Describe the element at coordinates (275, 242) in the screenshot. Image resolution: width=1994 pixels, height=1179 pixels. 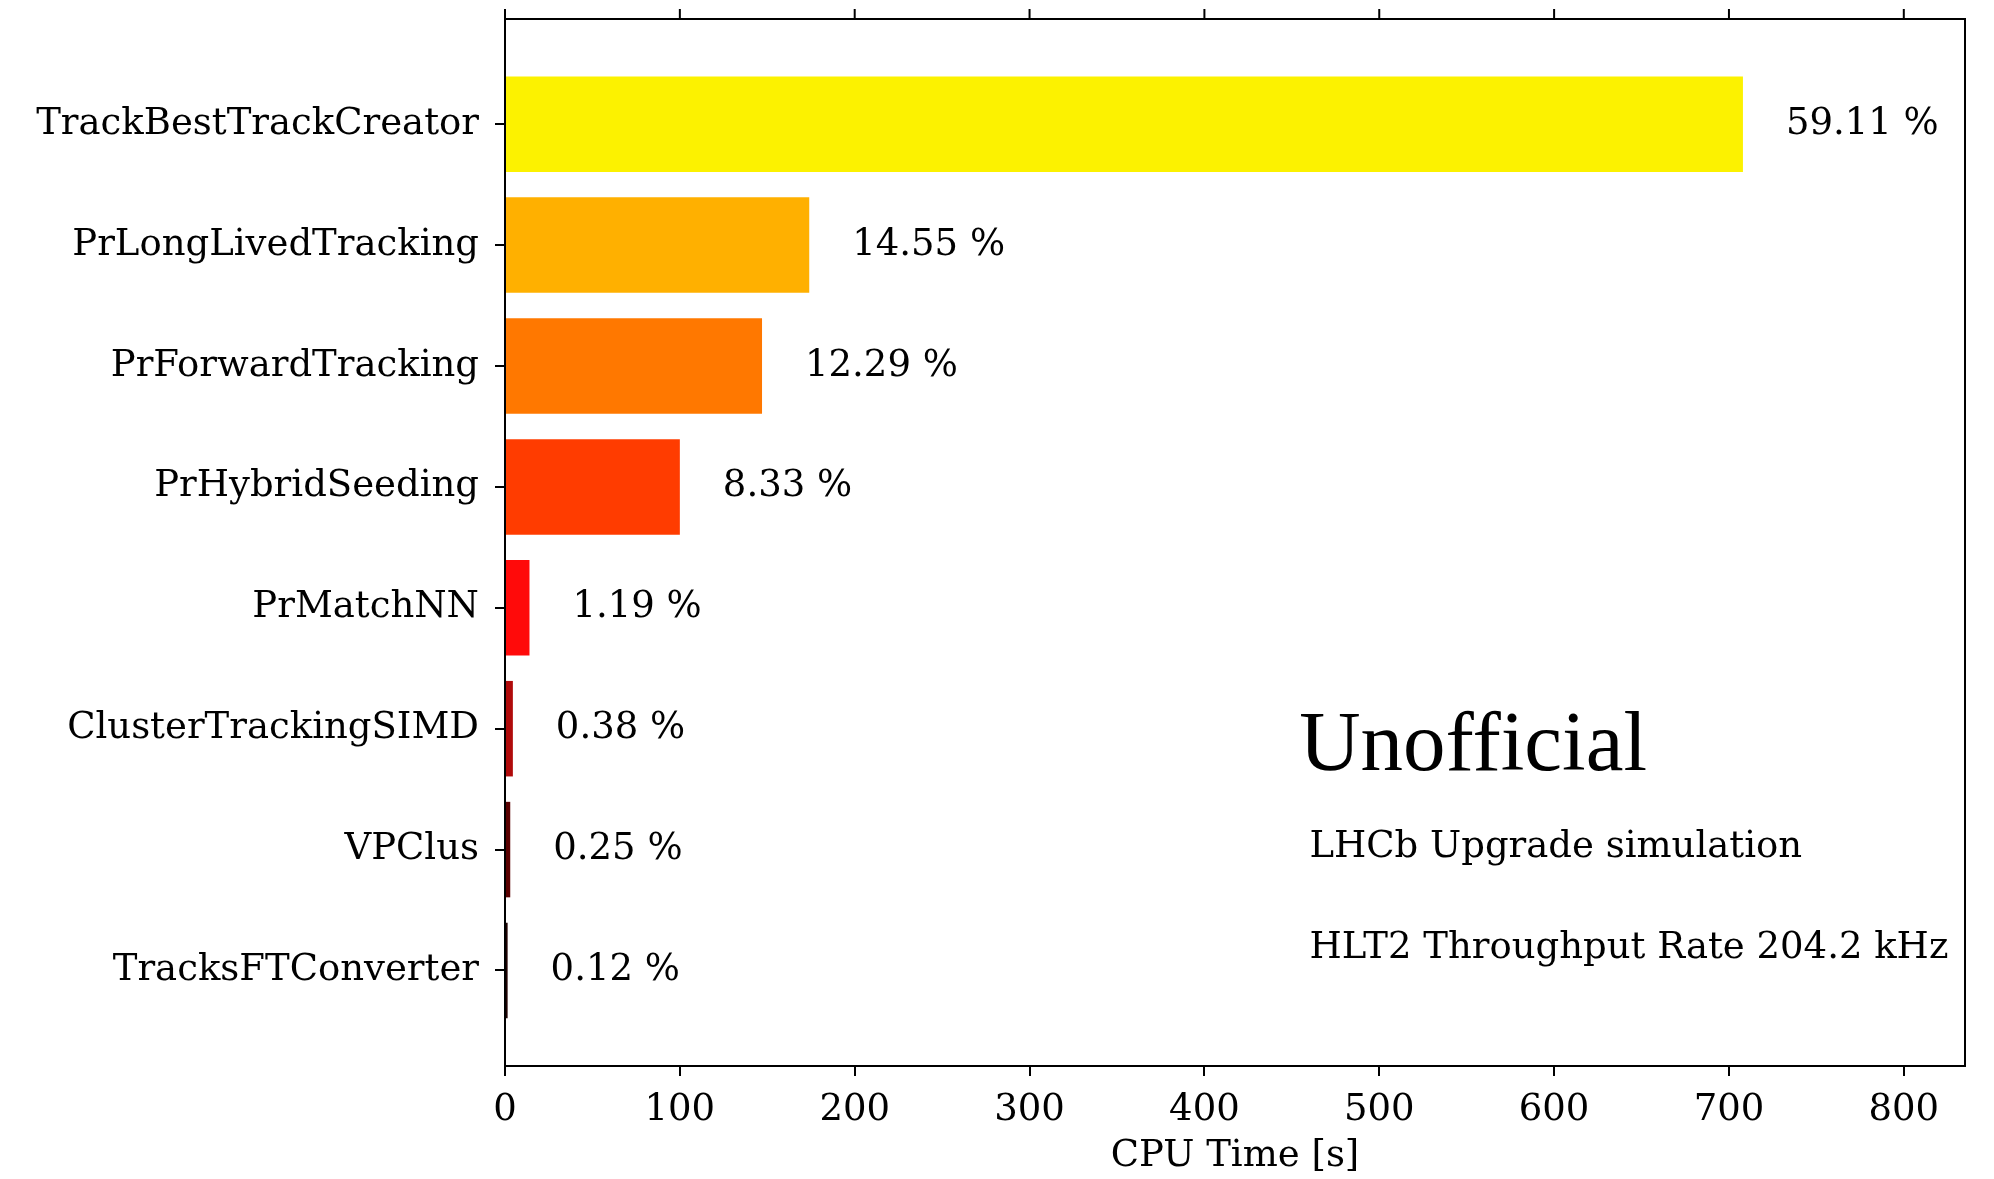
I see `y-tick-label: PrLongLivedTracking` at that location.